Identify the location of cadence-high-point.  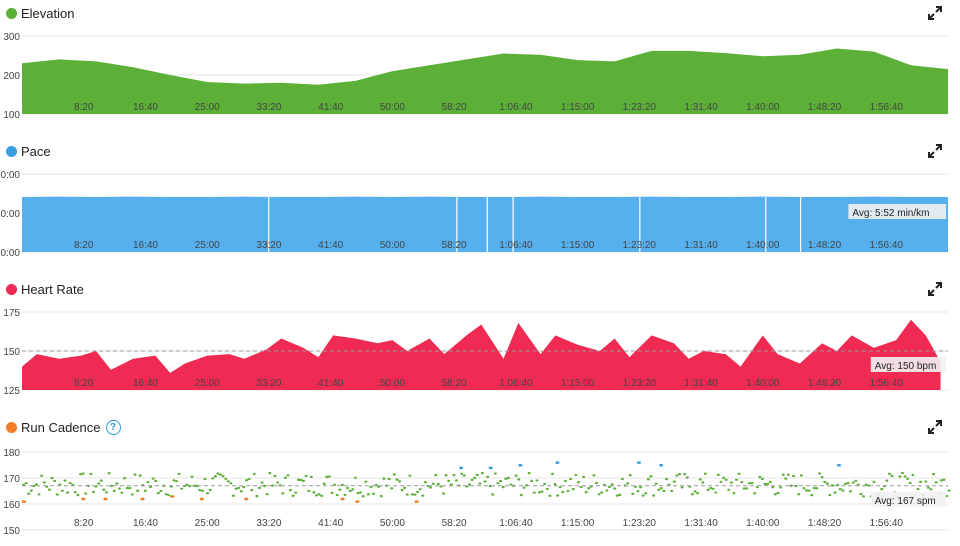
(838, 465).